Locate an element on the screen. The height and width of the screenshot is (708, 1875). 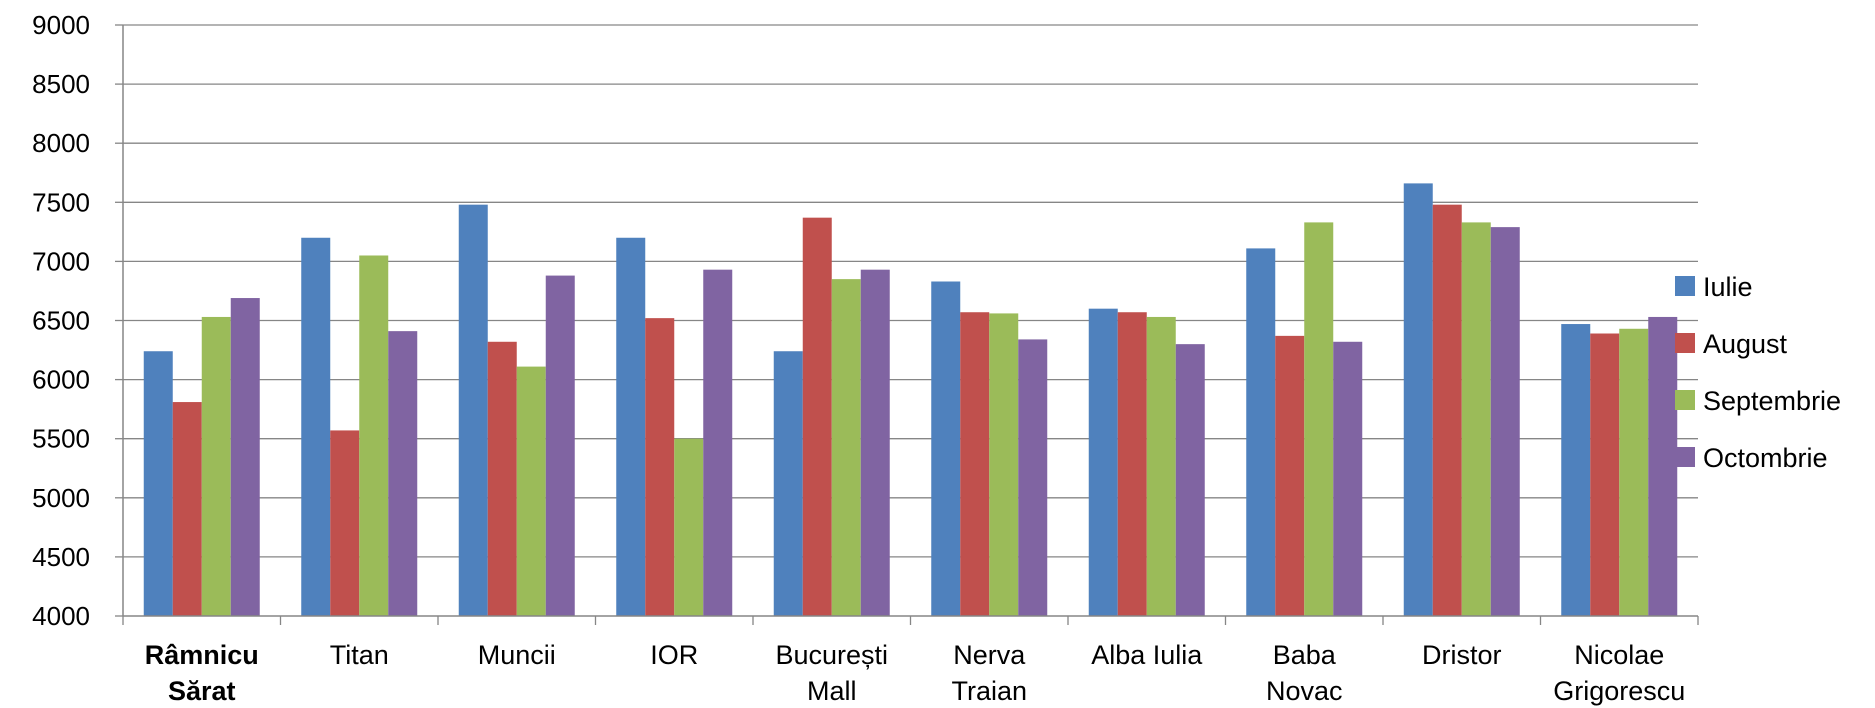
y-tick-label: 8500 is located at coordinates (61, 84).